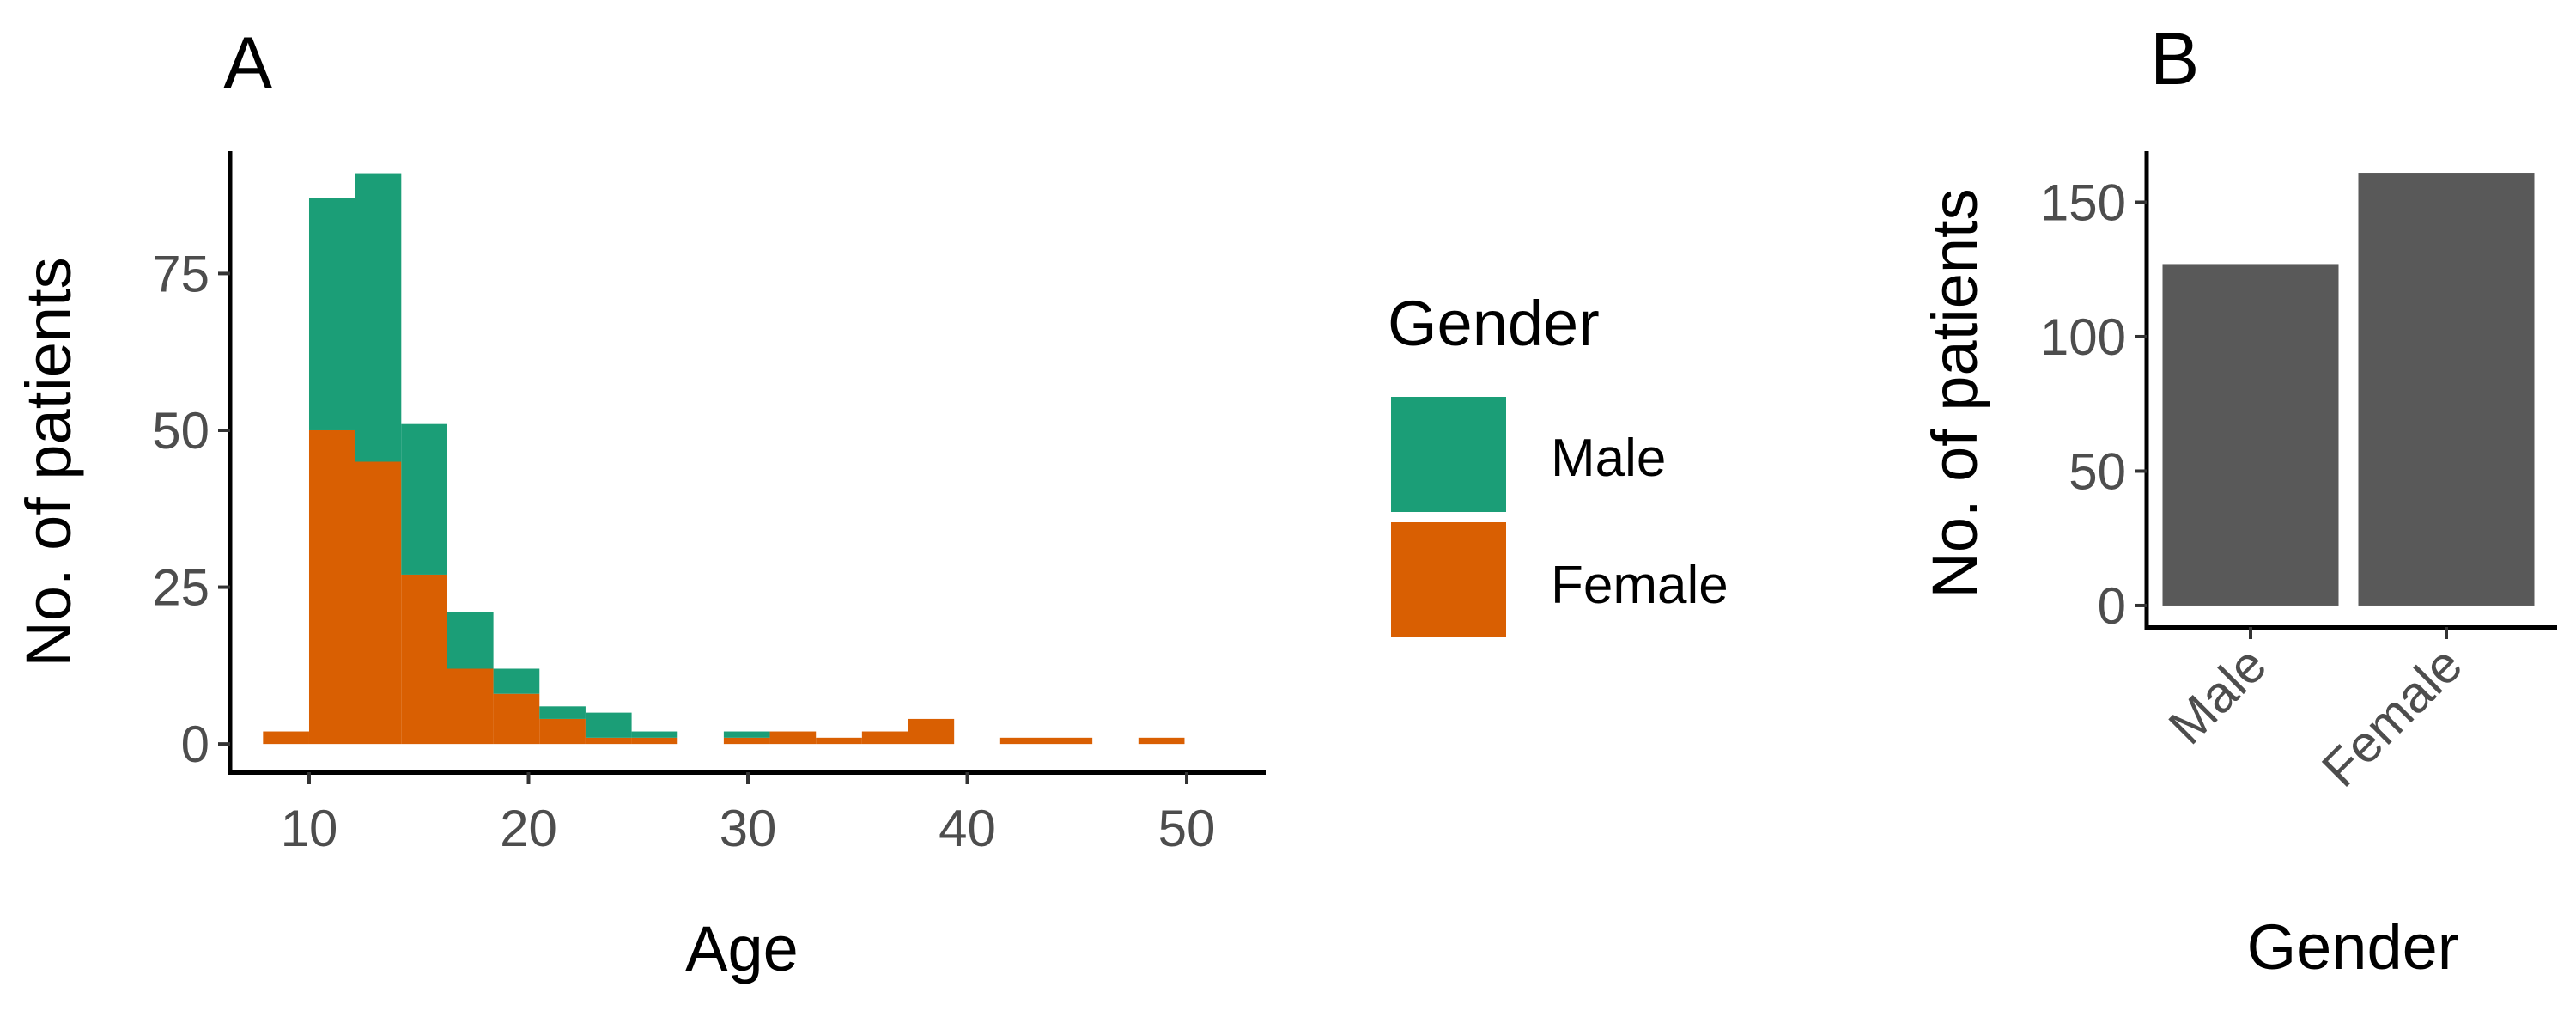 The height and width of the screenshot is (1011, 2576). Describe the element at coordinates (191, 509) in the screenshot. I see `panel-a-y-ticks: 0 25 50 75` at that location.